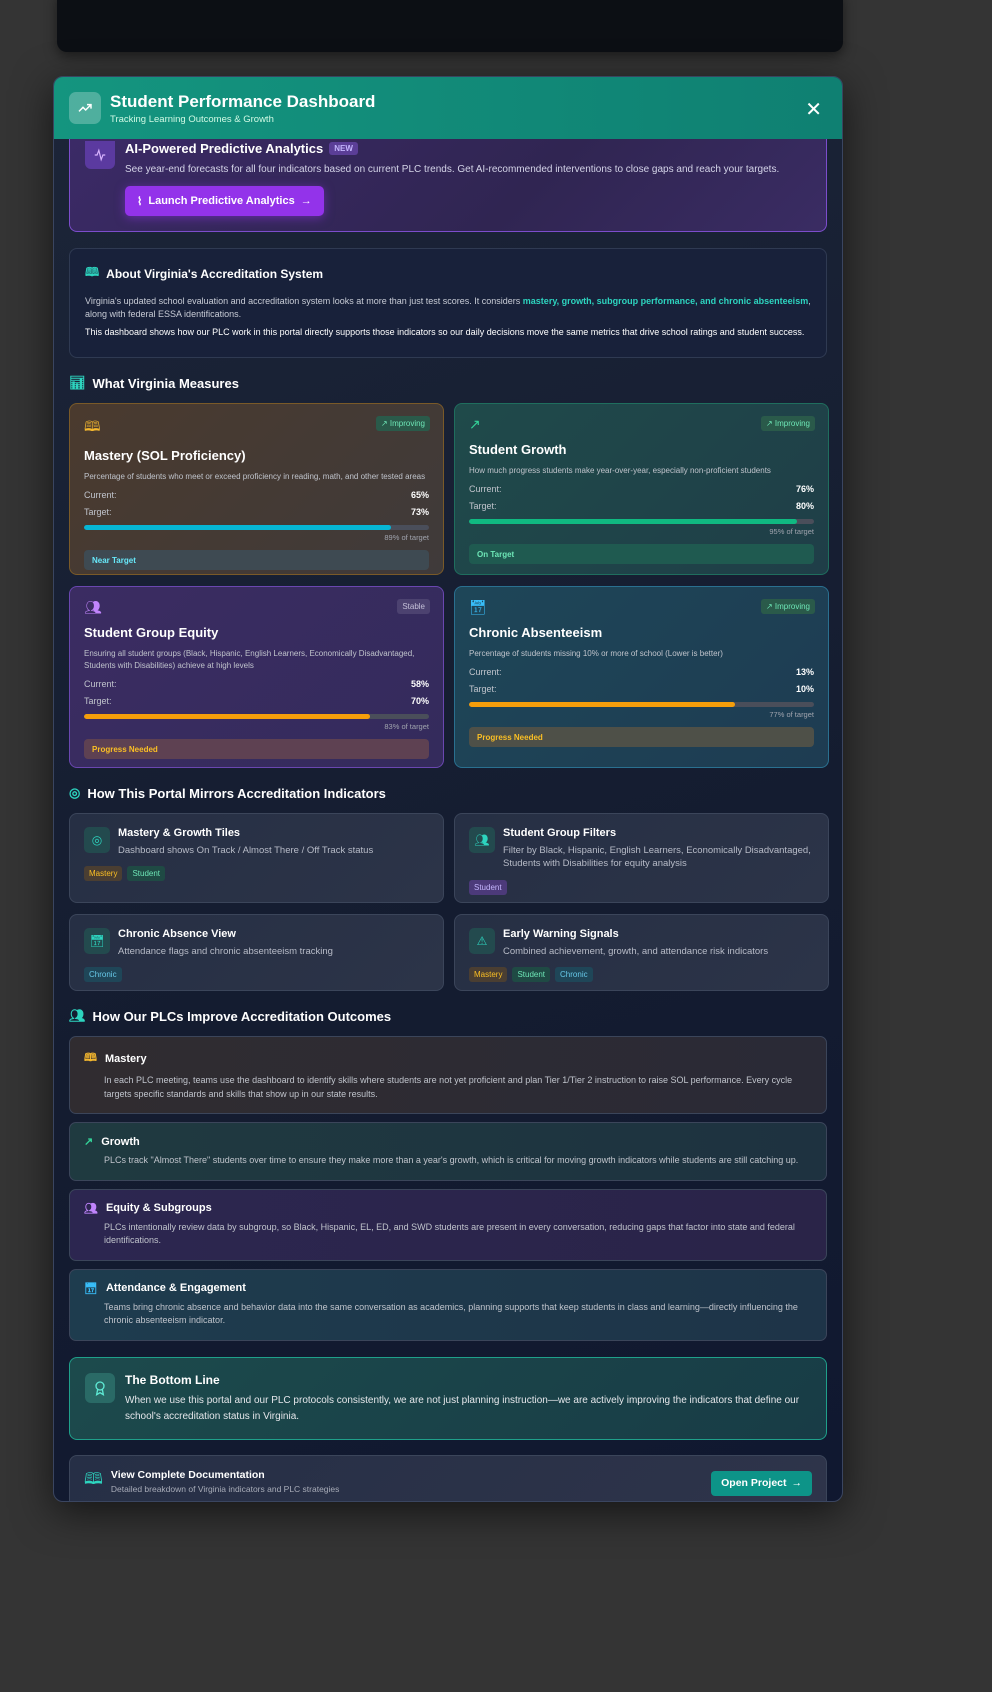  I want to click on progress-label: 89% of target, so click(406, 537).